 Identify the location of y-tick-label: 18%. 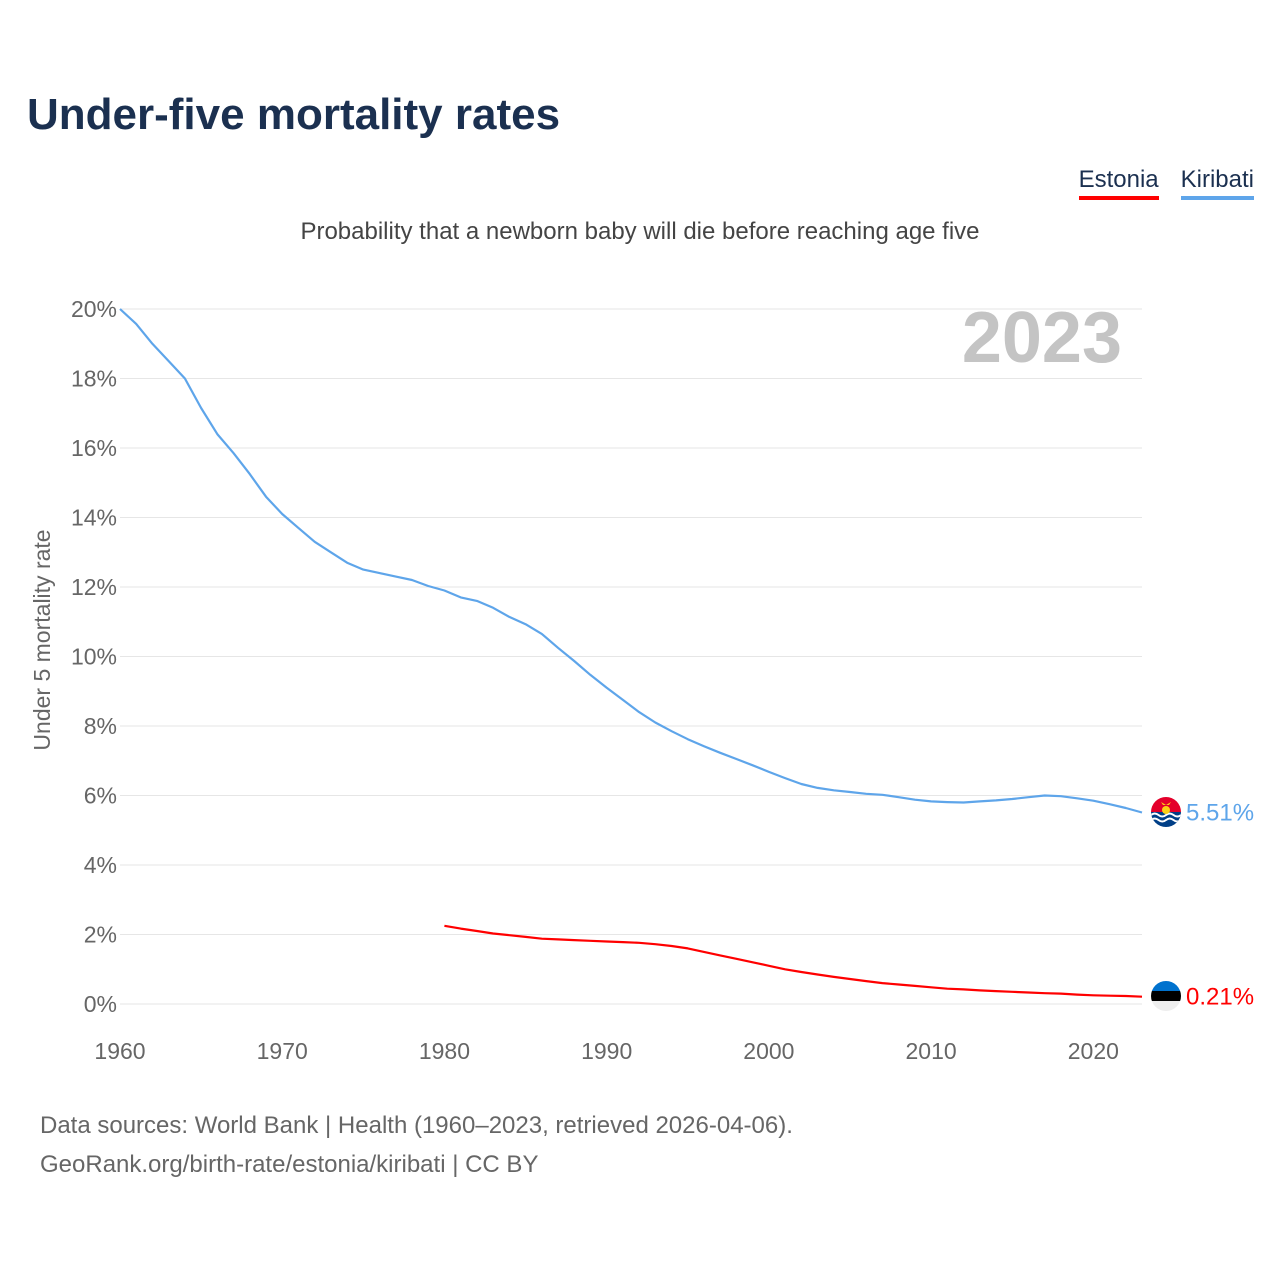
(94, 379).